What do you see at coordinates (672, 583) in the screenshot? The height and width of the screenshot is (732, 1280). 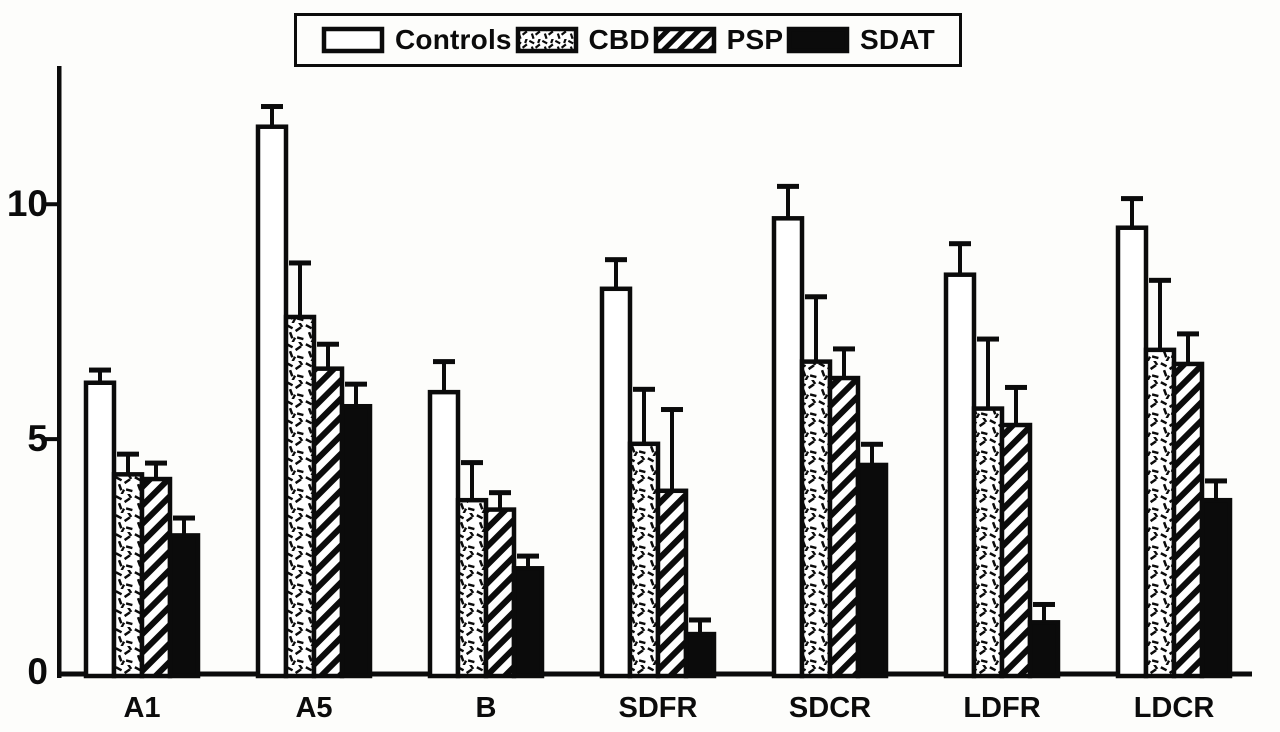 I see `bar-SDFR-PSP-pattern` at bounding box center [672, 583].